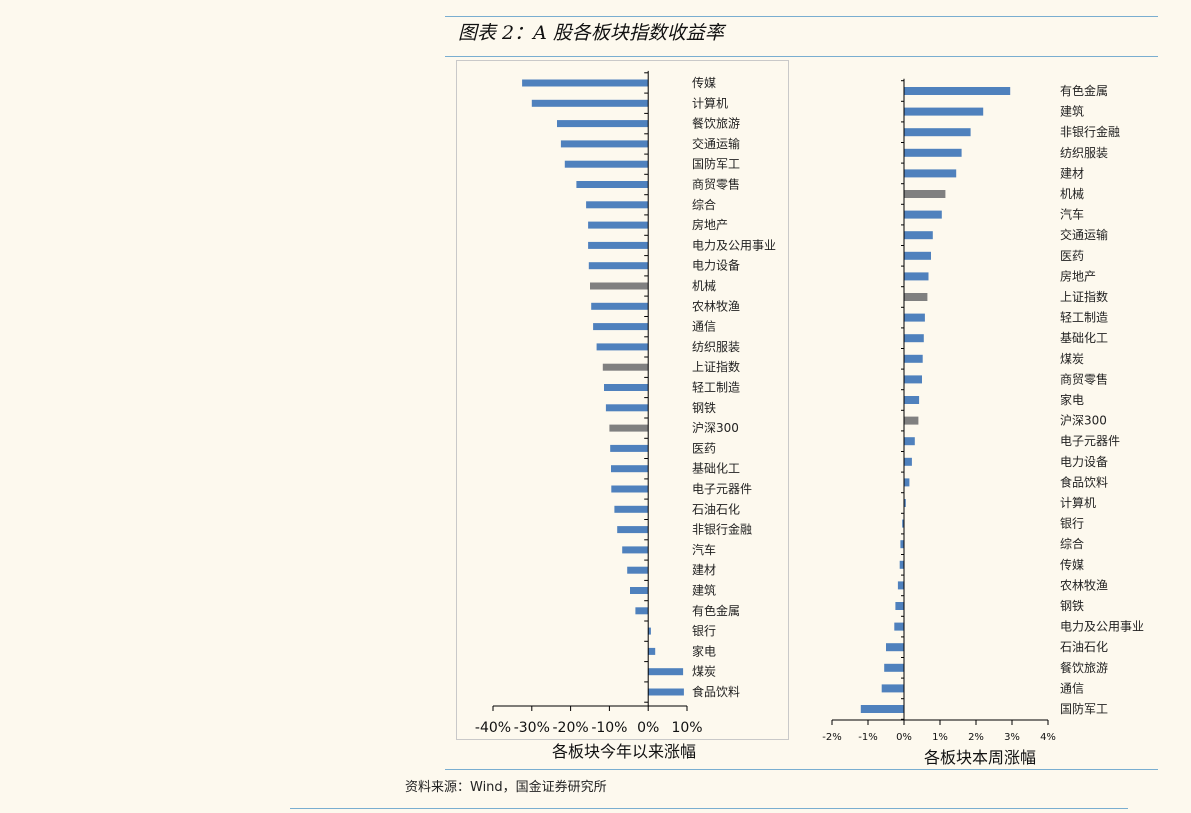  What do you see at coordinates (704, 448) in the screenshot?
I see `left-category-label: 医药` at bounding box center [704, 448].